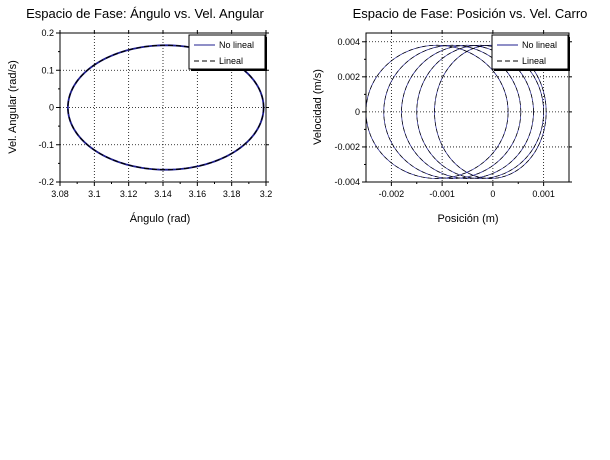 The height and width of the screenshot is (460, 610). What do you see at coordinates (543, 194) in the screenshot?
I see `x-tick-label: 0.001` at bounding box center [543, 194].